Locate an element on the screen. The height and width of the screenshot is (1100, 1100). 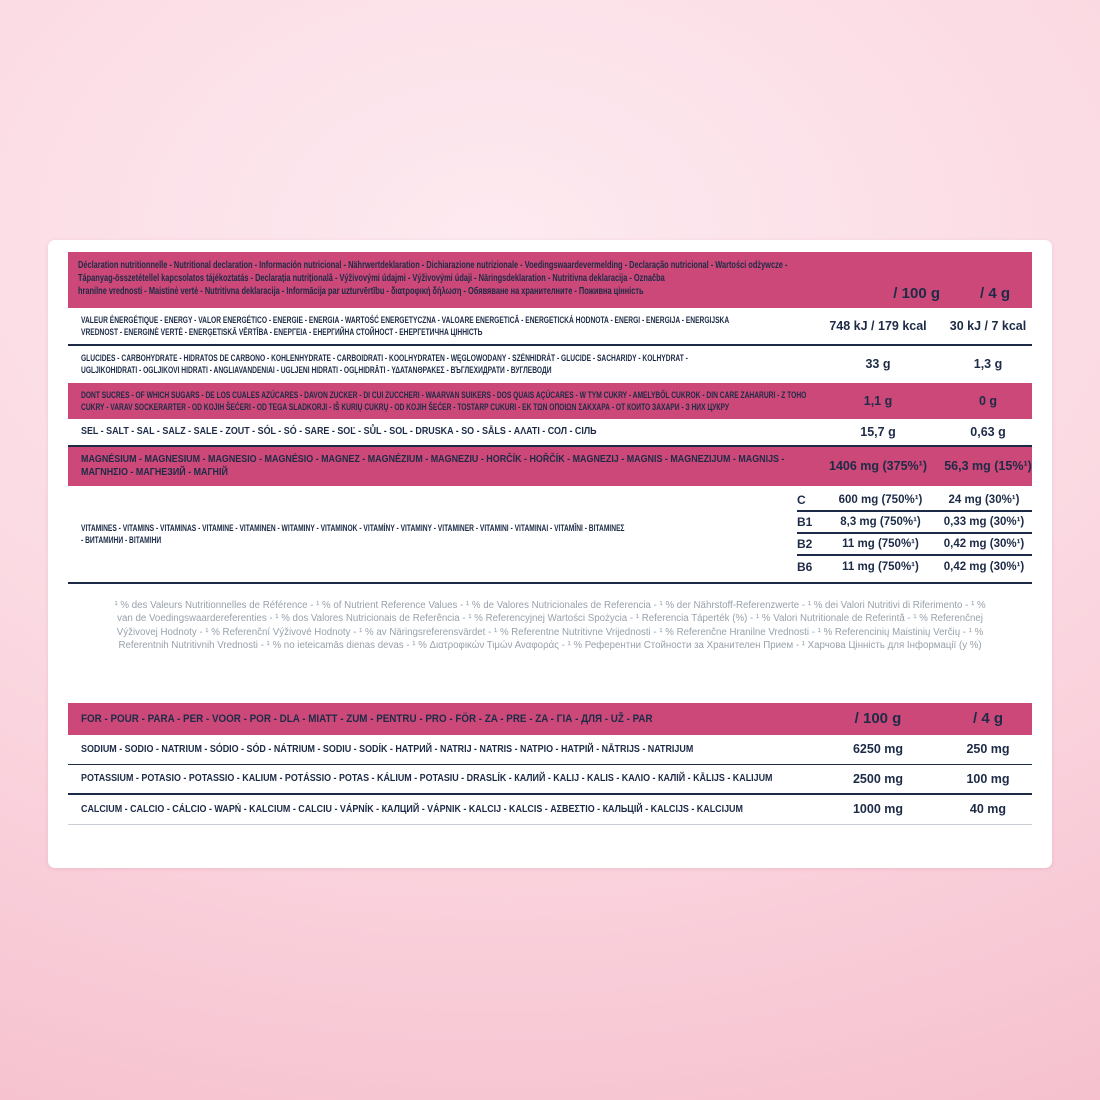
salt-per-100g: 15,7 g is located at coordinates (878, 431).